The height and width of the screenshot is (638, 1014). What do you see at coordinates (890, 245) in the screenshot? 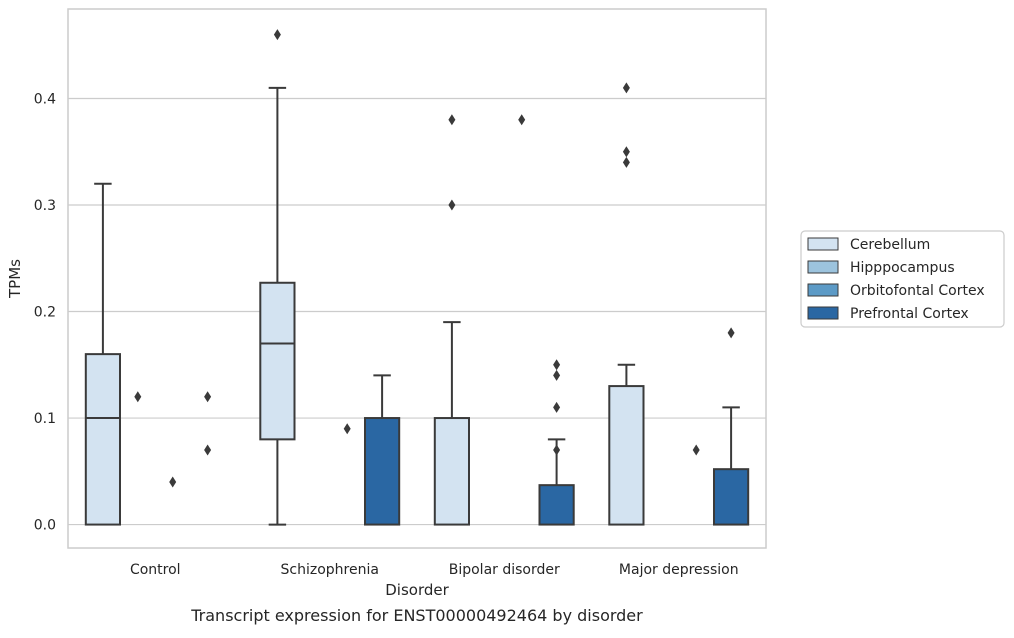
I see `legend-label: Cerebellum` at bounding box center [890, 245].